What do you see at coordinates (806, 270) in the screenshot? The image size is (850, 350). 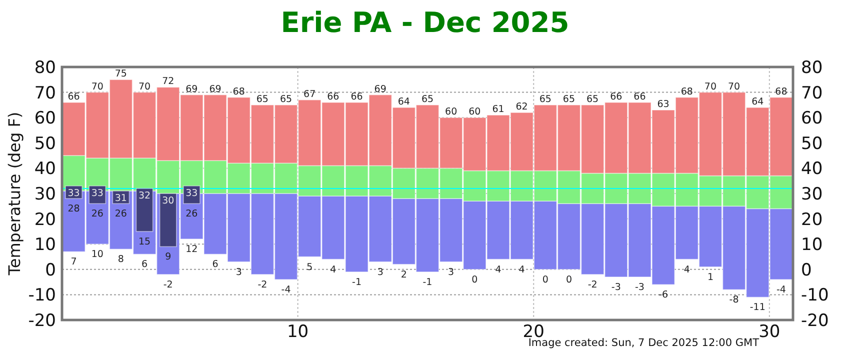 I see `y2-tick-label: 0` at bounding box center [806, 270].